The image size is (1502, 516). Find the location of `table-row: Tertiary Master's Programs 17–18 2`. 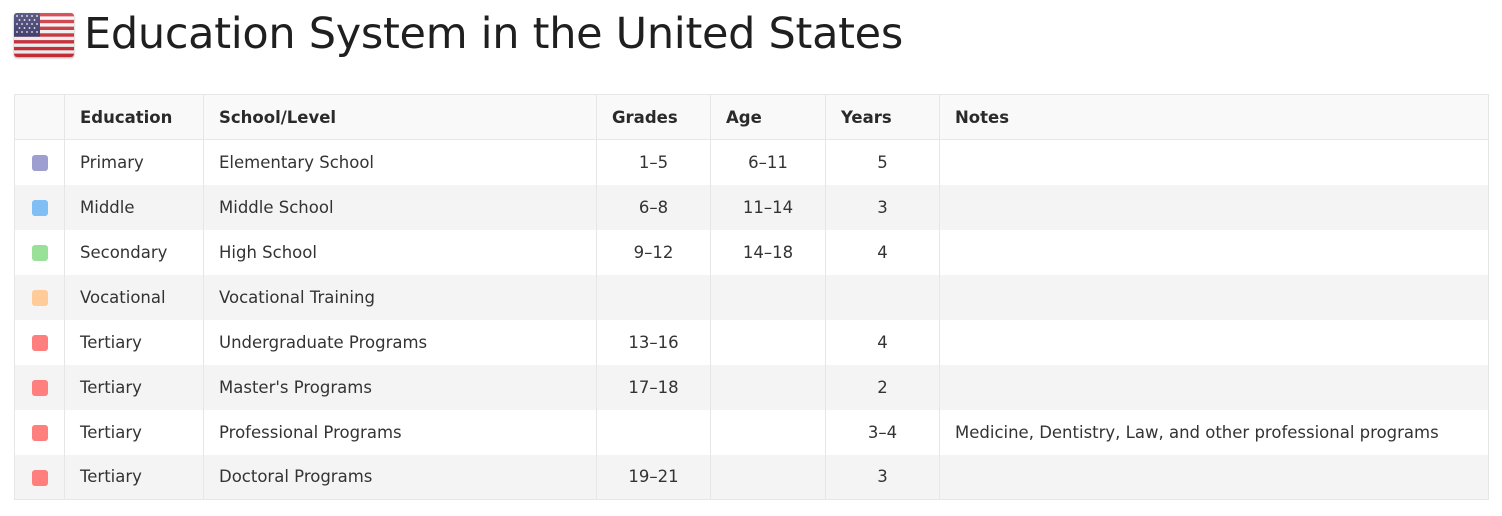

table-row: Tertiary Master's Programs 17–18 2 is located at coordinates (751, 387).